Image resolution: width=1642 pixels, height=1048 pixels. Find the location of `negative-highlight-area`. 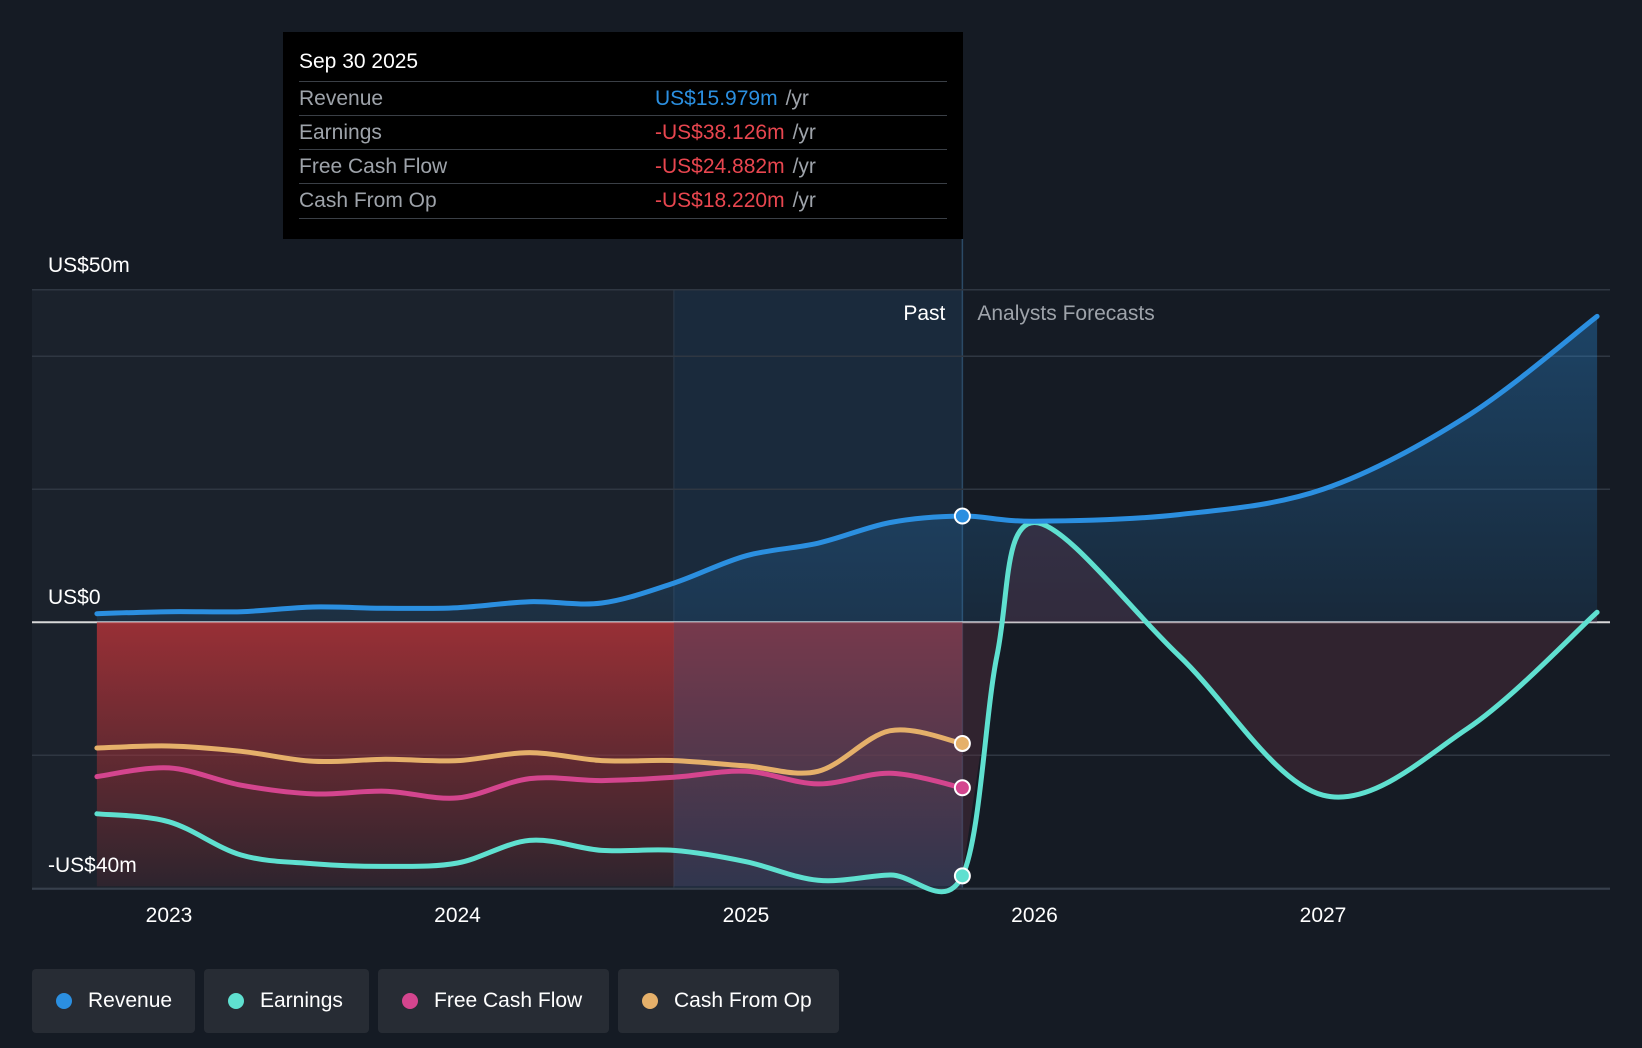

negative-highlight-area is located at coordinates (818, 754).